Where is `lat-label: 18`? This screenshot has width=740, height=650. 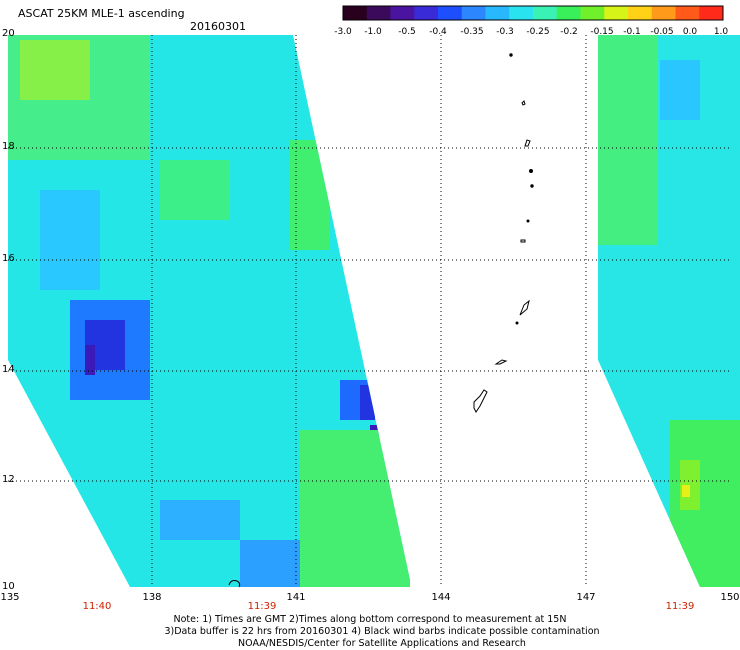 lat-label: 18 is located at coordinates (8, 146).